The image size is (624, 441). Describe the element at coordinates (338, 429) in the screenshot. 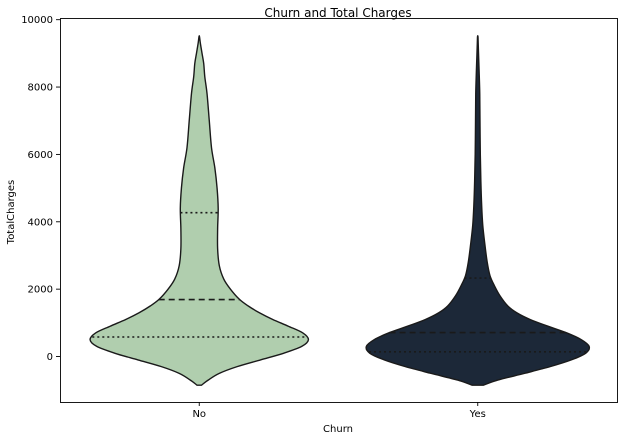

I see `x-axis-label: Churn` at that location.